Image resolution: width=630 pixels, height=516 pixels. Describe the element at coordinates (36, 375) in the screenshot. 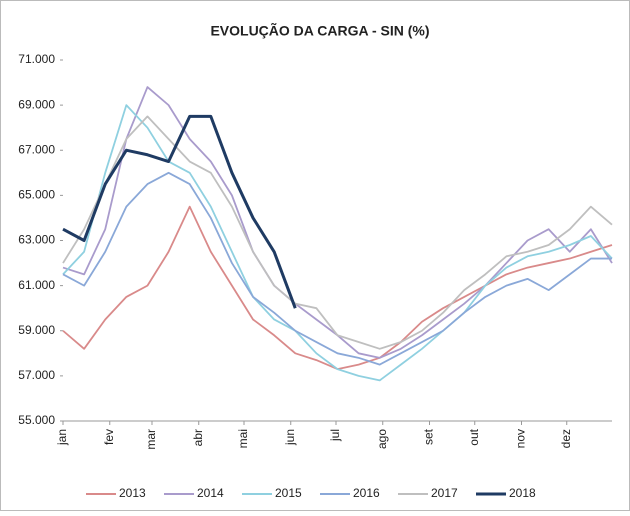

I see `y-tick-label: 57.000` at that location.